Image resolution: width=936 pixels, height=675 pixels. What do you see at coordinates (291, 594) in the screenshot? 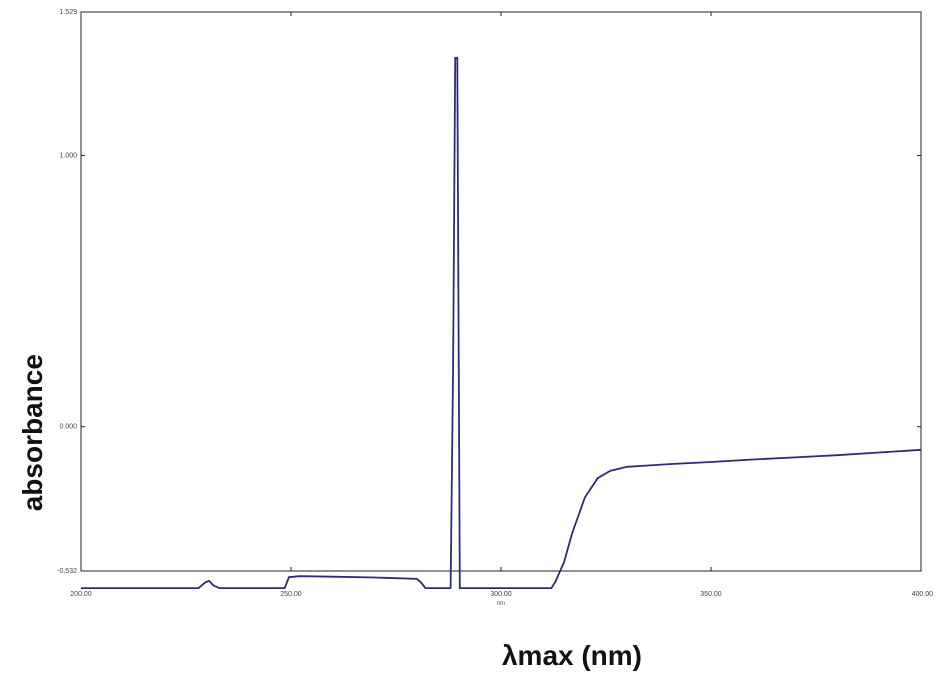
I see `x-tick-label: 250.00` at bounding box center [291, 594].